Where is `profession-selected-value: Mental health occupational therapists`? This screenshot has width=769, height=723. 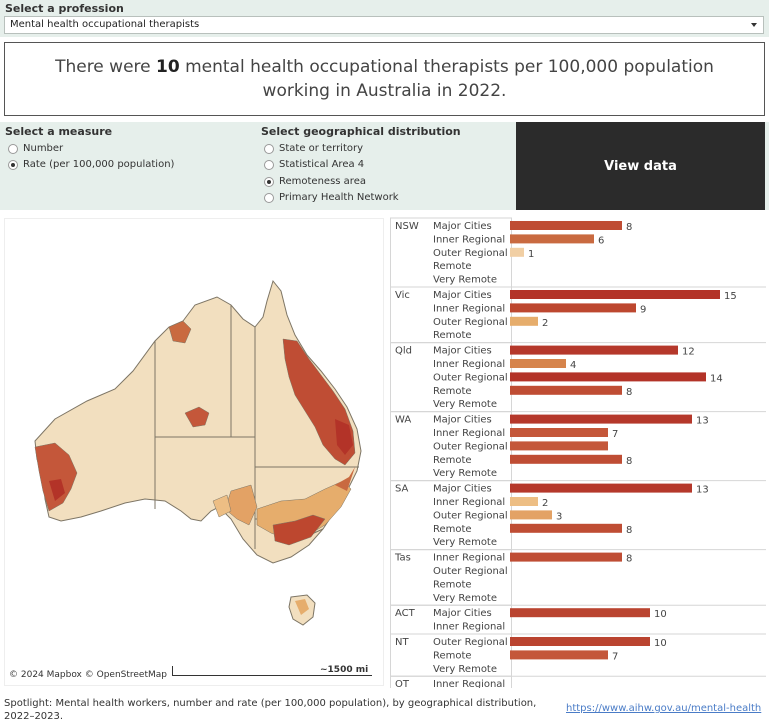 profession-selected-value: Mental health occupational therapists is located at coordinates (105, 24).